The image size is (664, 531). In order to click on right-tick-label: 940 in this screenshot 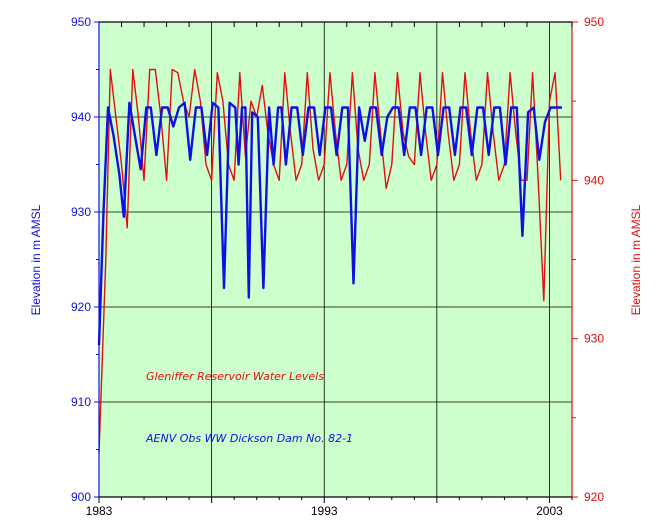, I will do `click(594, 180)`.